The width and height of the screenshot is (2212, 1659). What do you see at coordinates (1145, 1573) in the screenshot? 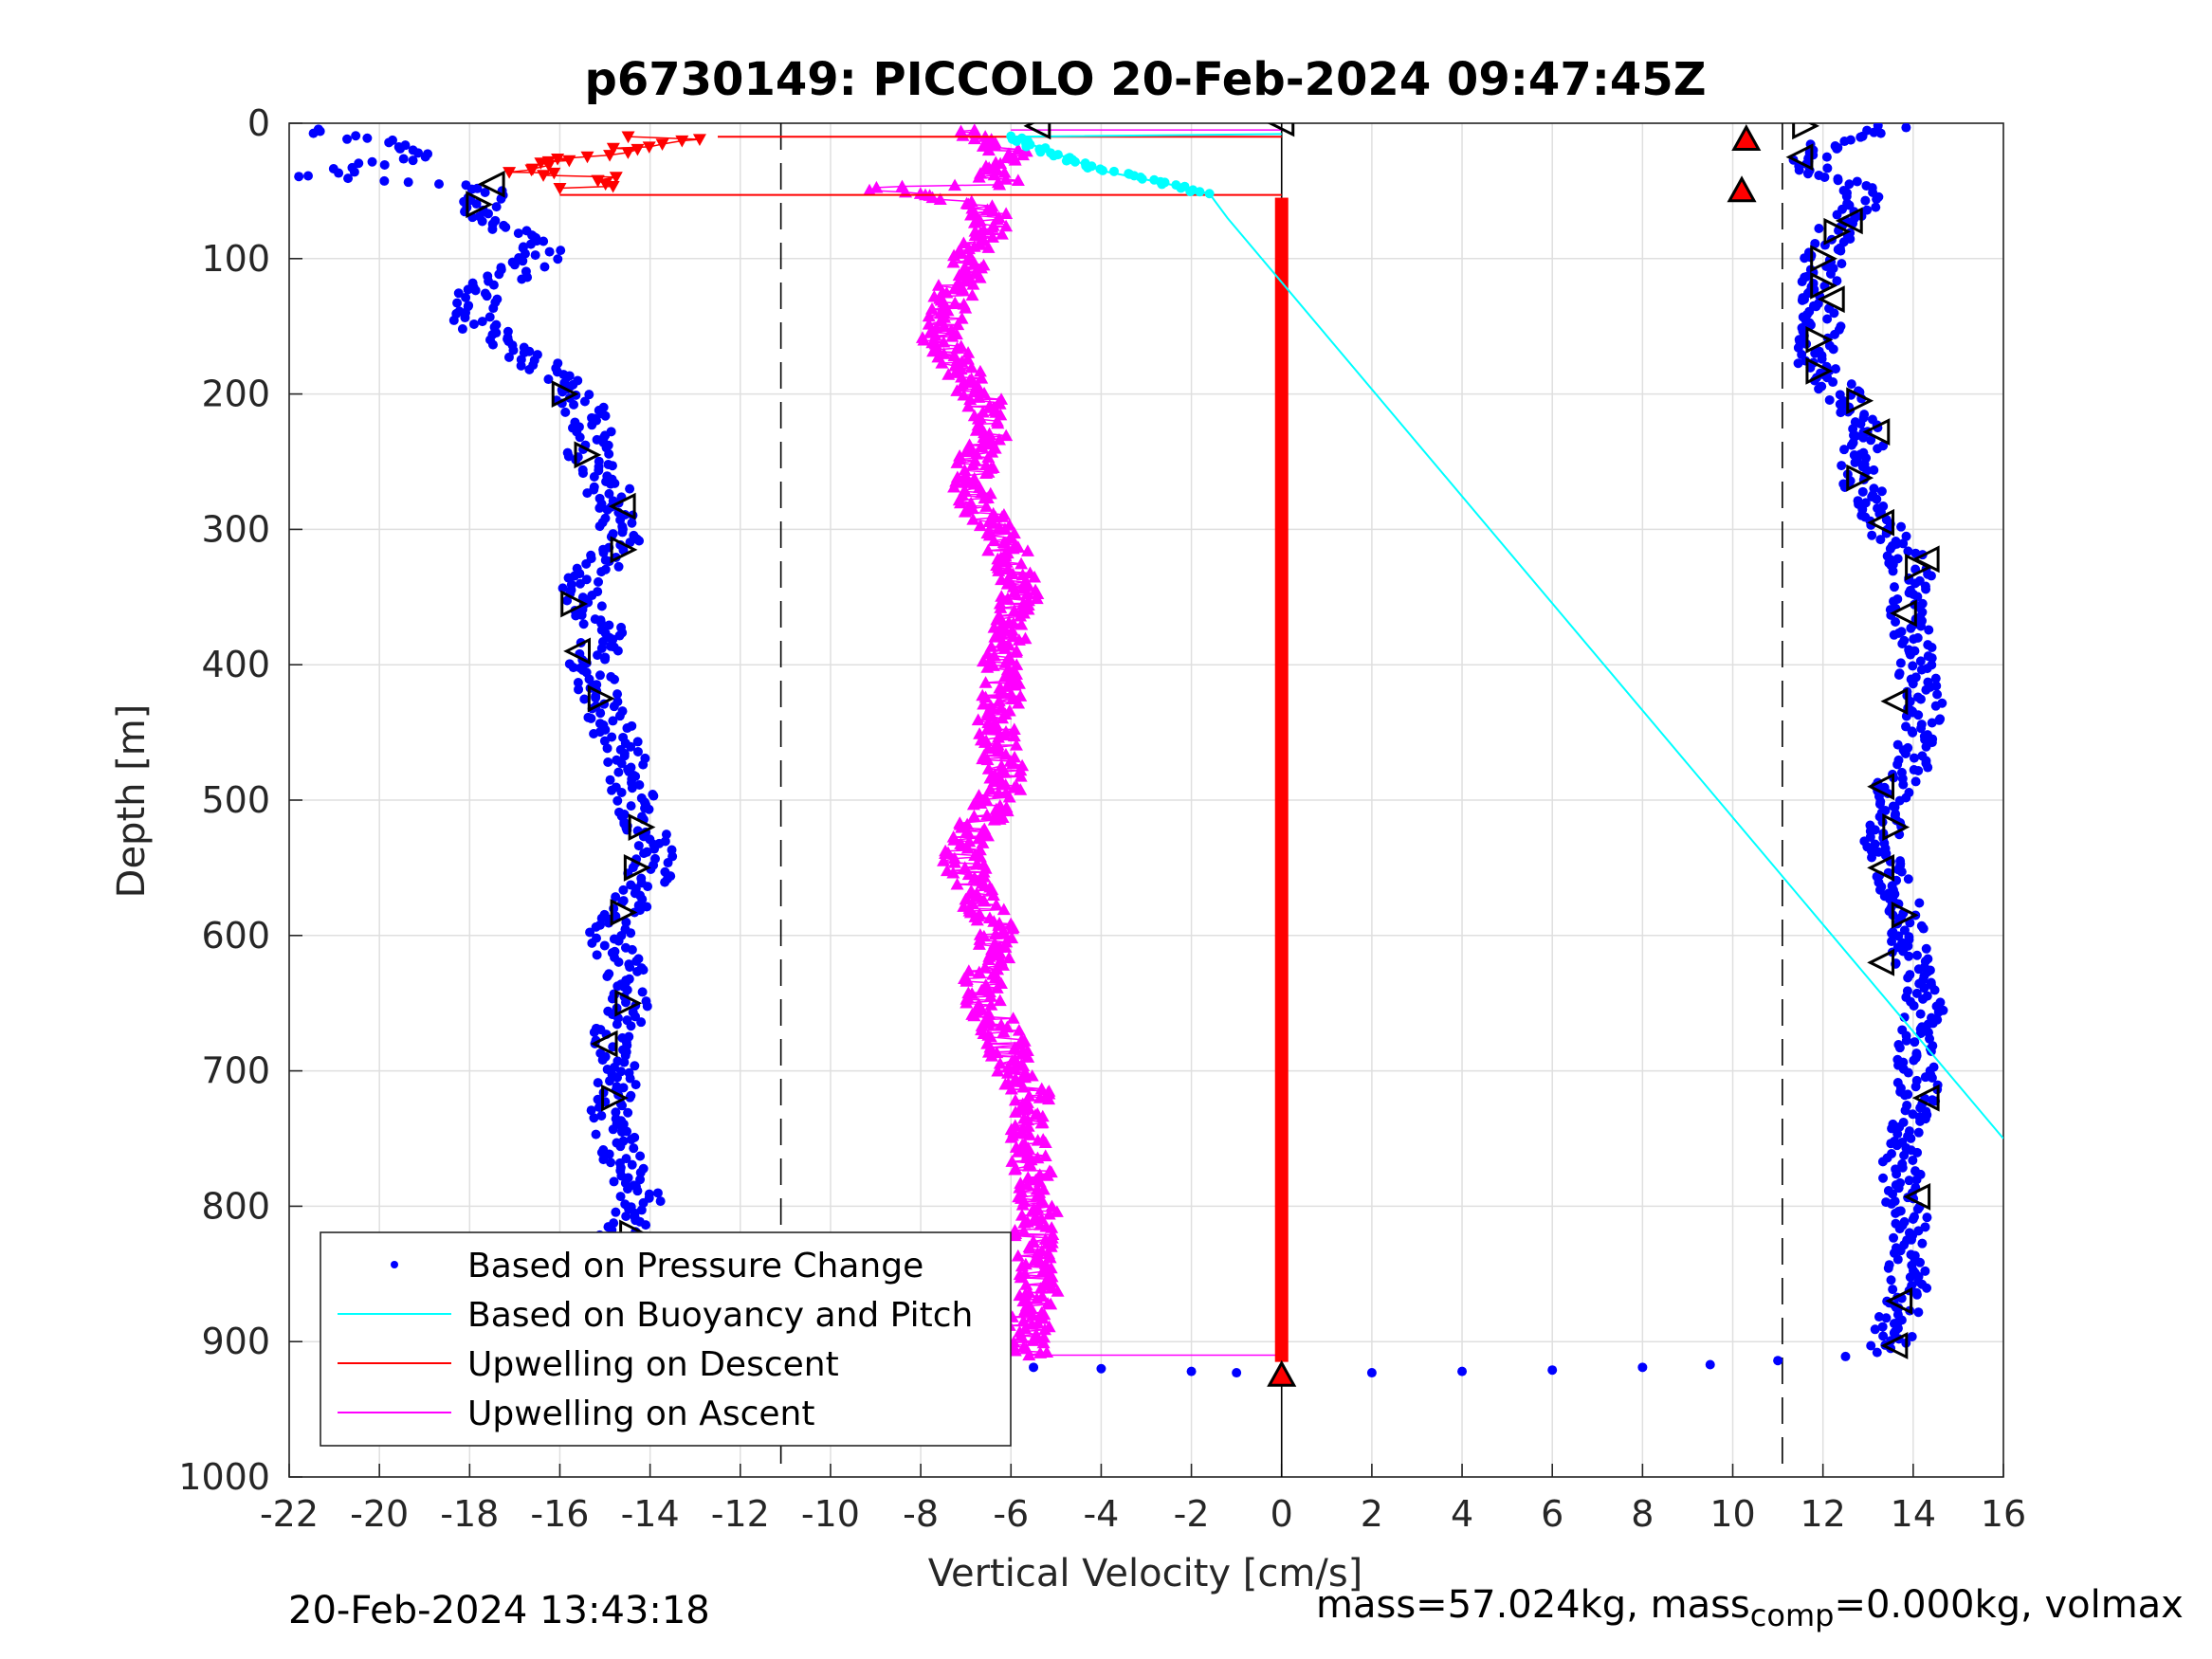
I see `x-axis-label: Vertical Velocity [cm/s]` at bounding box center [1145, 1573].